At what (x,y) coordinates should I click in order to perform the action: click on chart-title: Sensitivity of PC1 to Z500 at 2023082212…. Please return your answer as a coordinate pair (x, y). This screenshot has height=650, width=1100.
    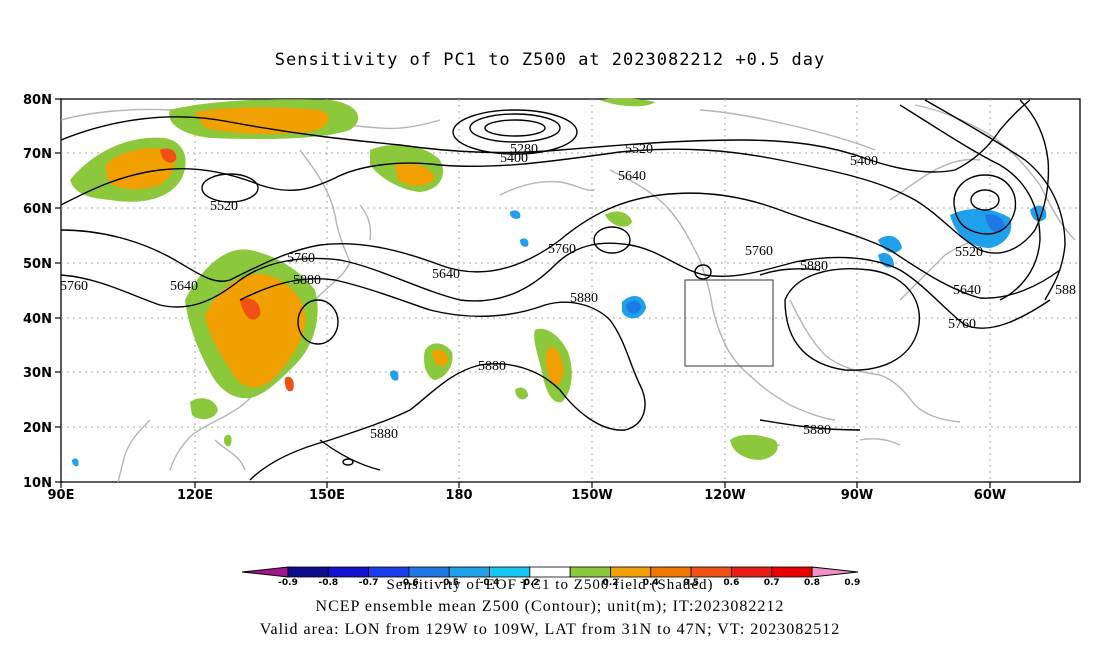
    Looking at the image, I should click on (550, 60).